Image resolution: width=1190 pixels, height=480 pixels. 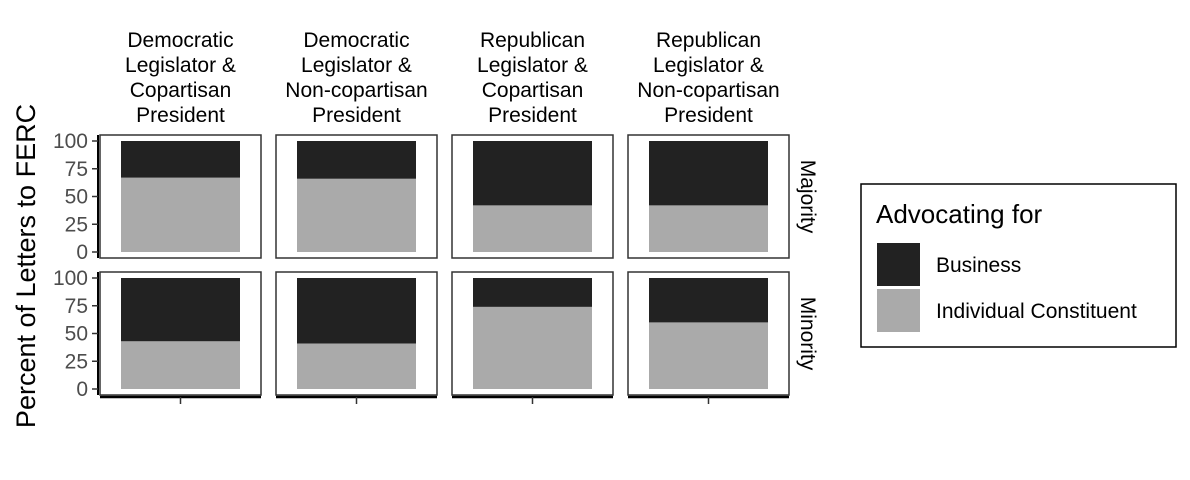 What do you see at coordinates (898, 310) in the screenshot?
I see `legend-key-individual-constituent` at bounding box center [898, 310].